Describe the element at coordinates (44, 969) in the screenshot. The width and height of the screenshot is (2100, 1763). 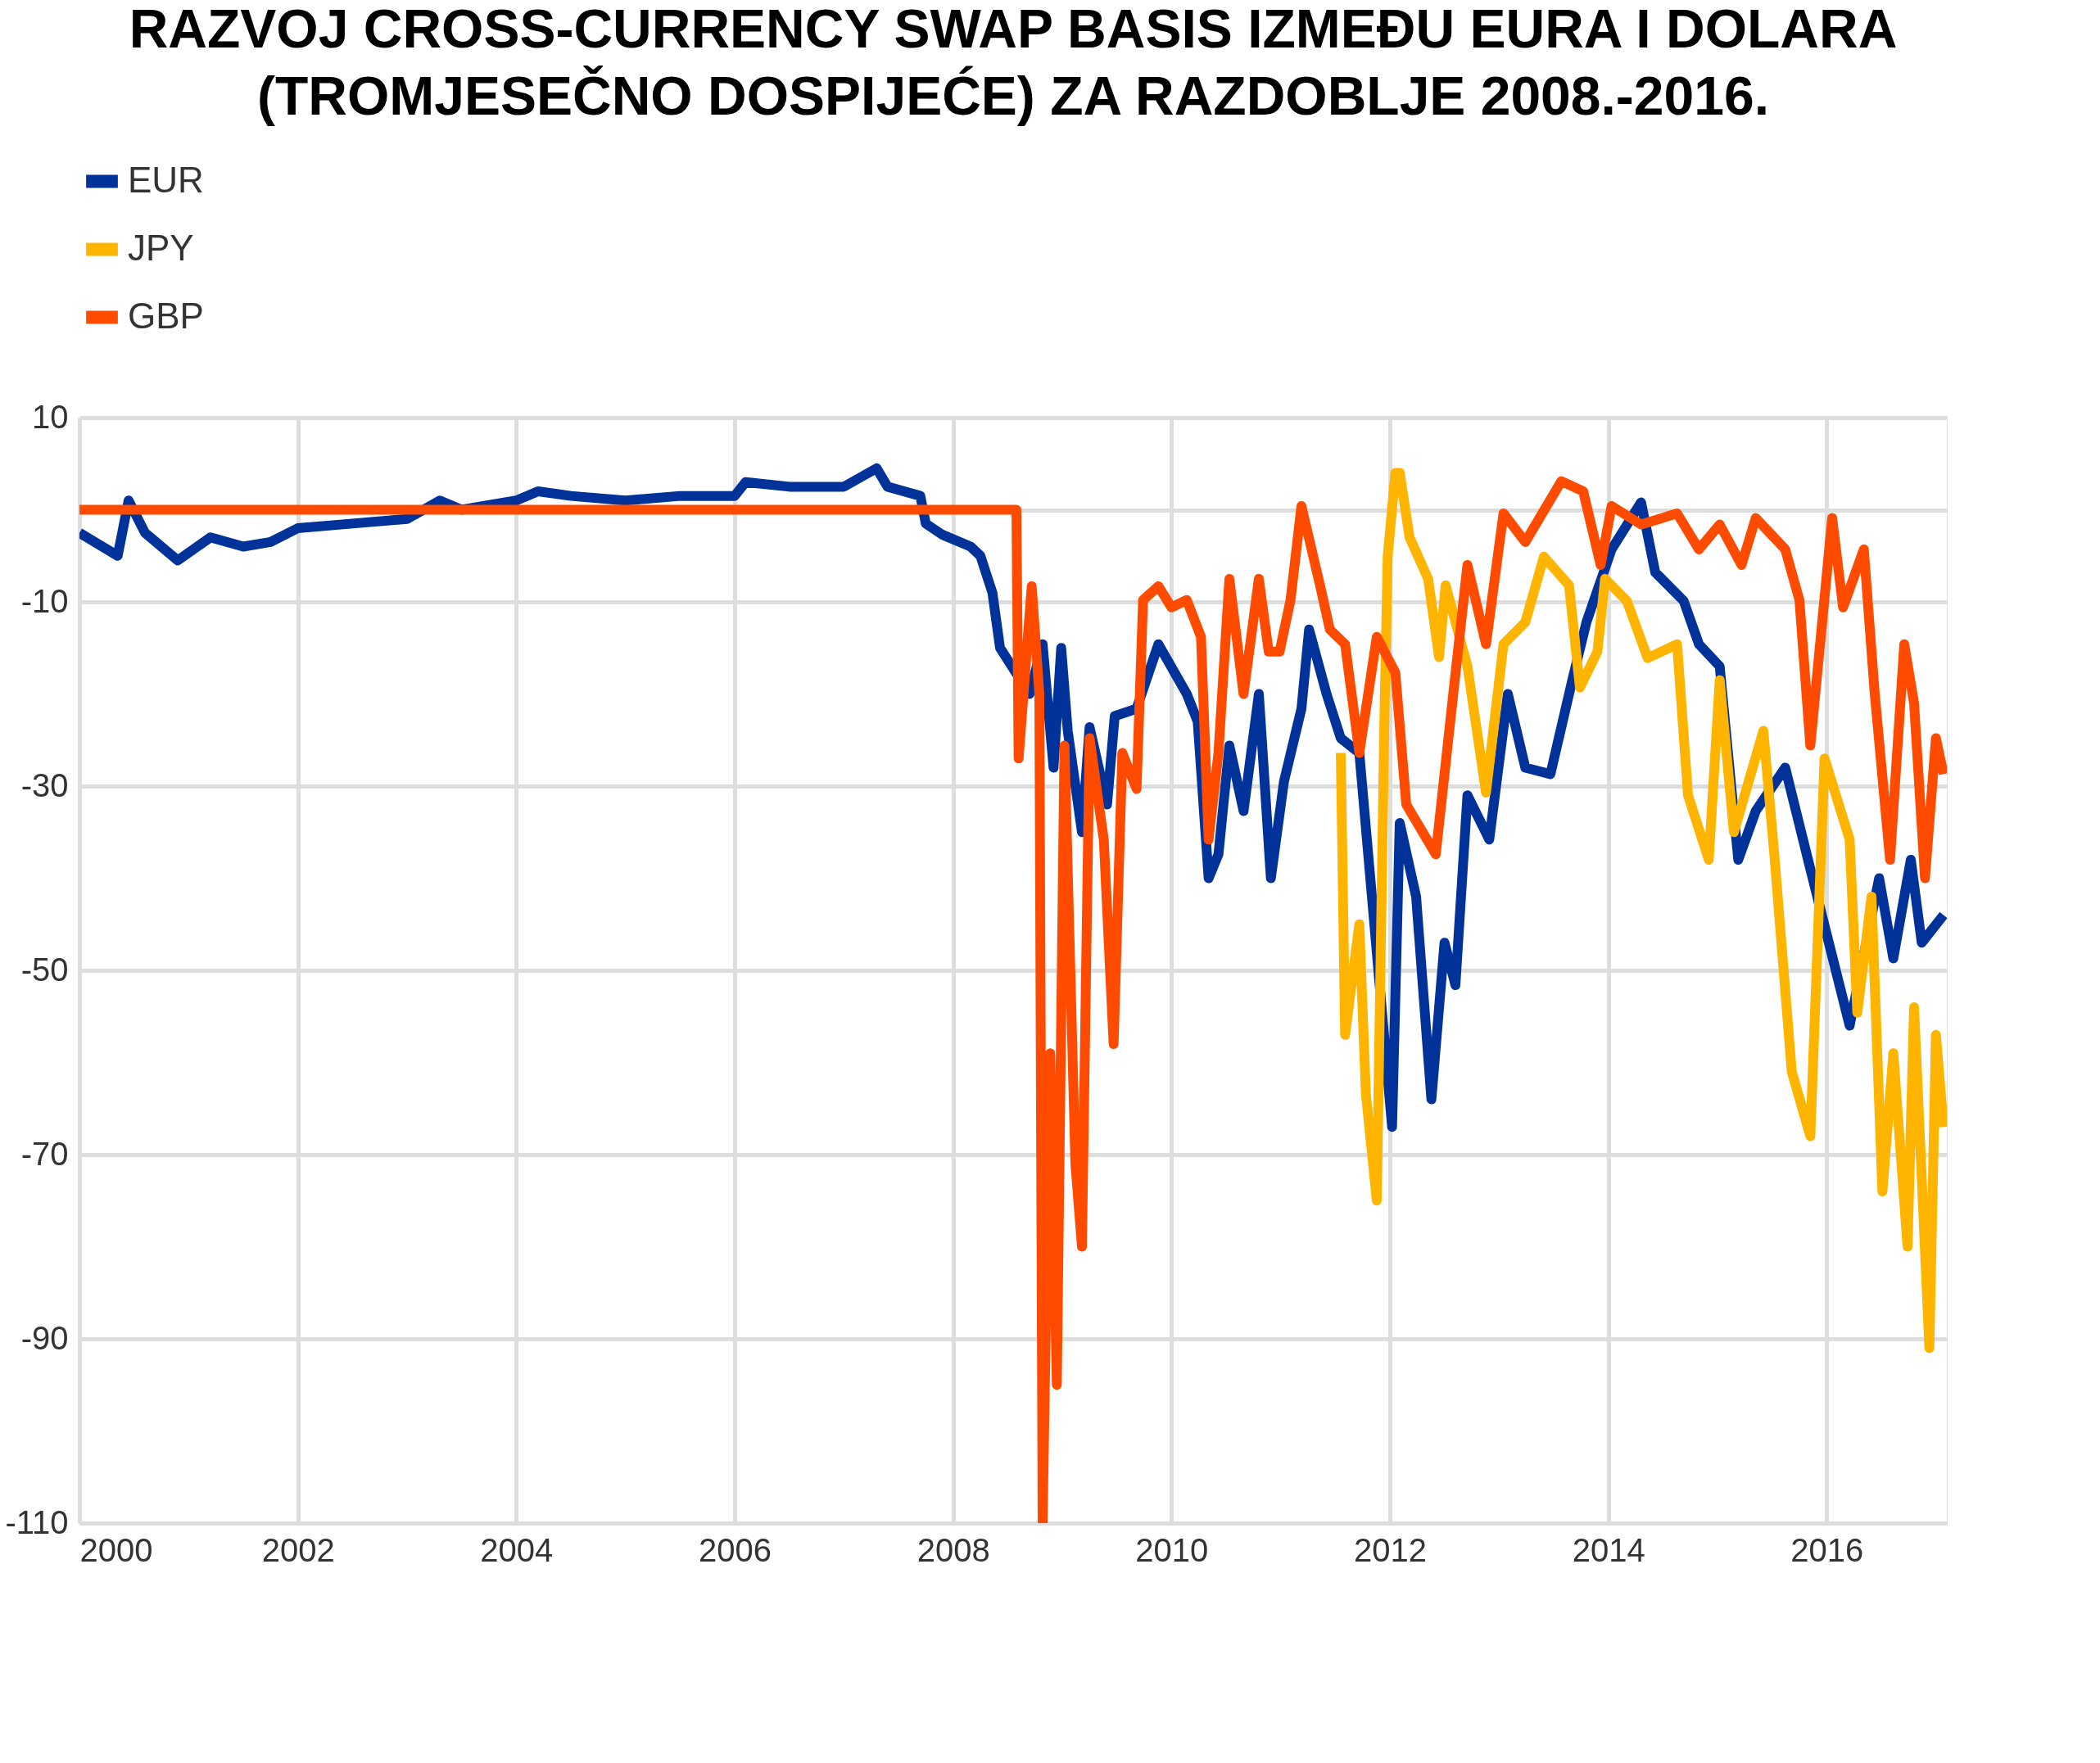
I see `y-tick-label: -50` at that location.